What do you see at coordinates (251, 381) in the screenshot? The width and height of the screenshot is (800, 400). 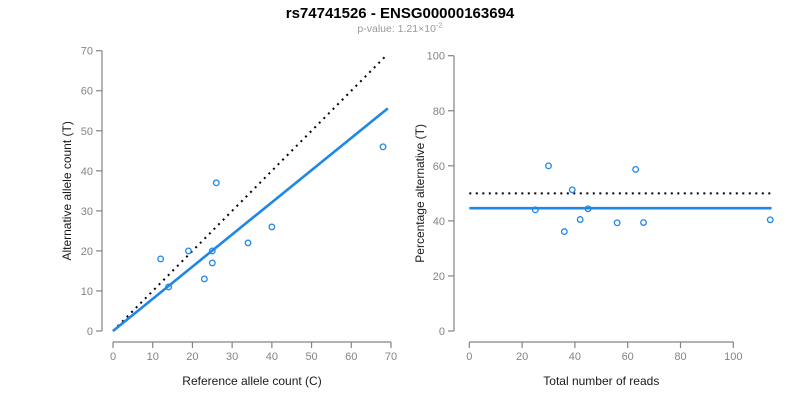 I see `x-axis-title: Reference allele count (C)` at bounding box center [251, 381].